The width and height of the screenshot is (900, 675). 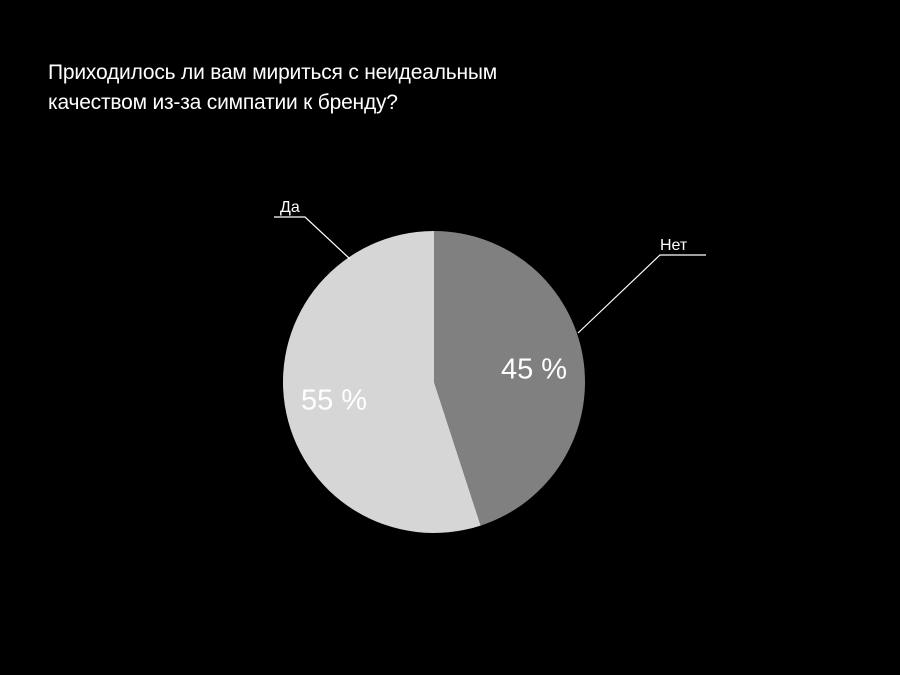 I want to click on leader-line-da, so click(x=312, y=238).